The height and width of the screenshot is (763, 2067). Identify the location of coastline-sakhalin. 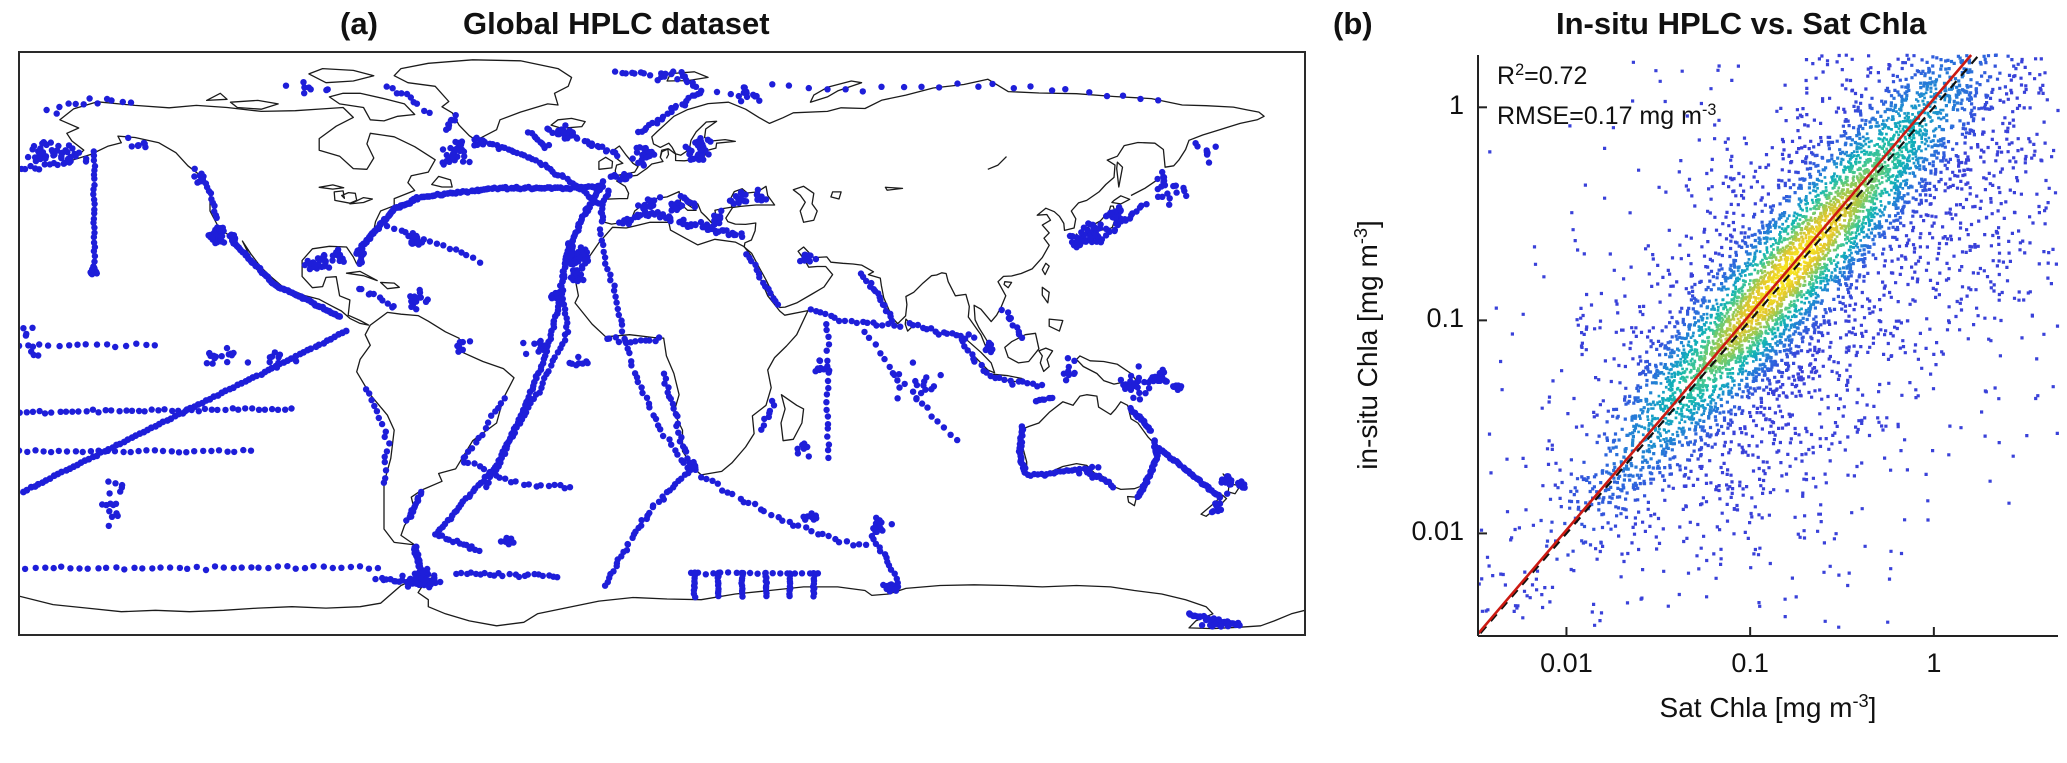
(1120, 174).